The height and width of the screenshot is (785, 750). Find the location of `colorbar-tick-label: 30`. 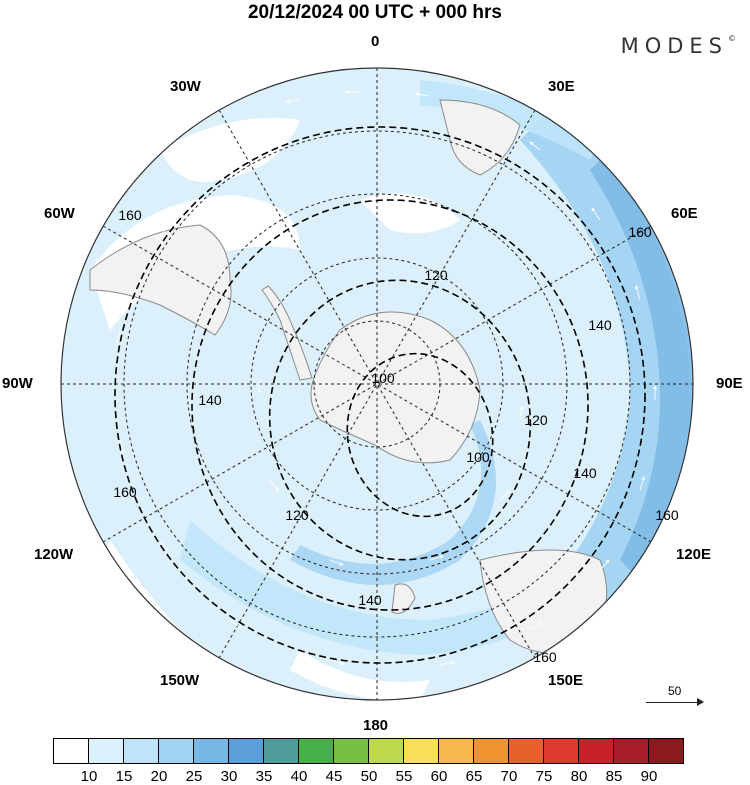

colorbar-tick-label: 30 is located at coordinates (229, 776).